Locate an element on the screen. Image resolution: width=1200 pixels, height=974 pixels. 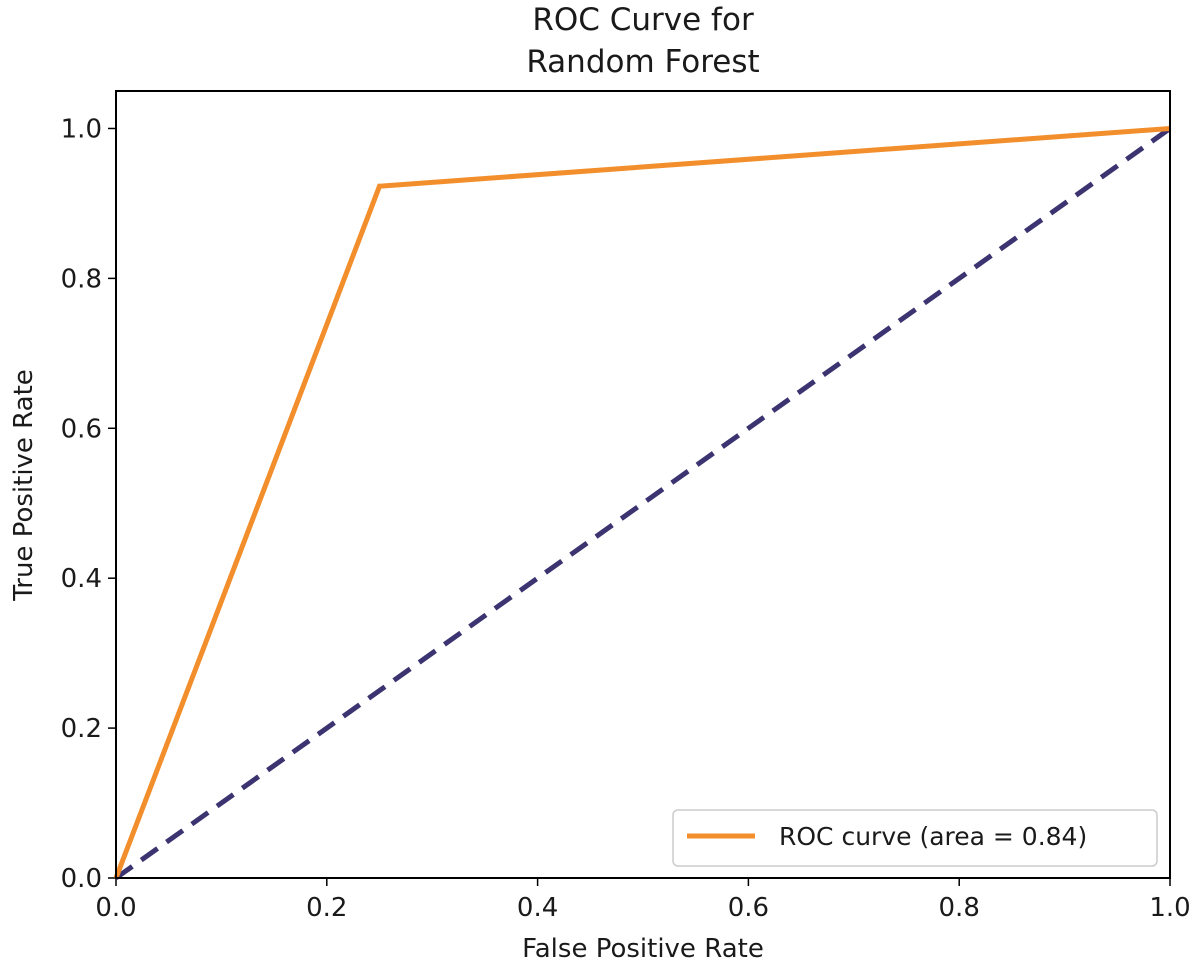
y-axis-label: True Positive Rate is located at coordinates (24, 485).